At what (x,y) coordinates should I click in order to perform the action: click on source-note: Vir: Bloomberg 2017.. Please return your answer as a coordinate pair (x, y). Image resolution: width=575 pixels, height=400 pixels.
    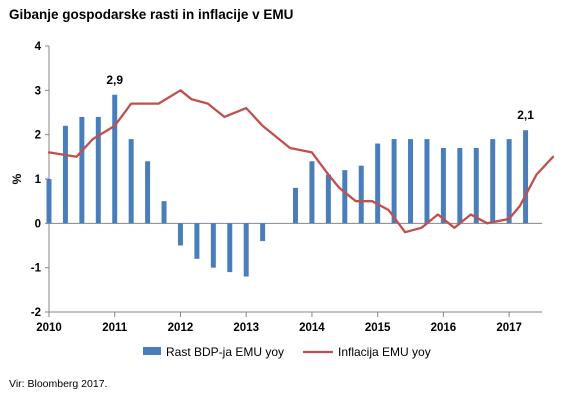
    Looking at the image, I should click on (58, 384).